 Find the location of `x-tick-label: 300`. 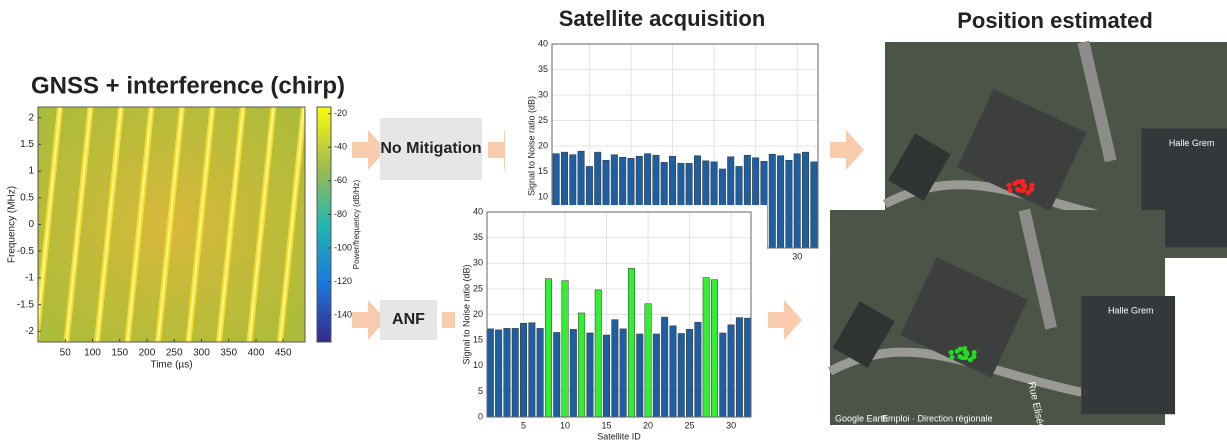

x-tick-label: 300 is located at coordinates (201, 353).